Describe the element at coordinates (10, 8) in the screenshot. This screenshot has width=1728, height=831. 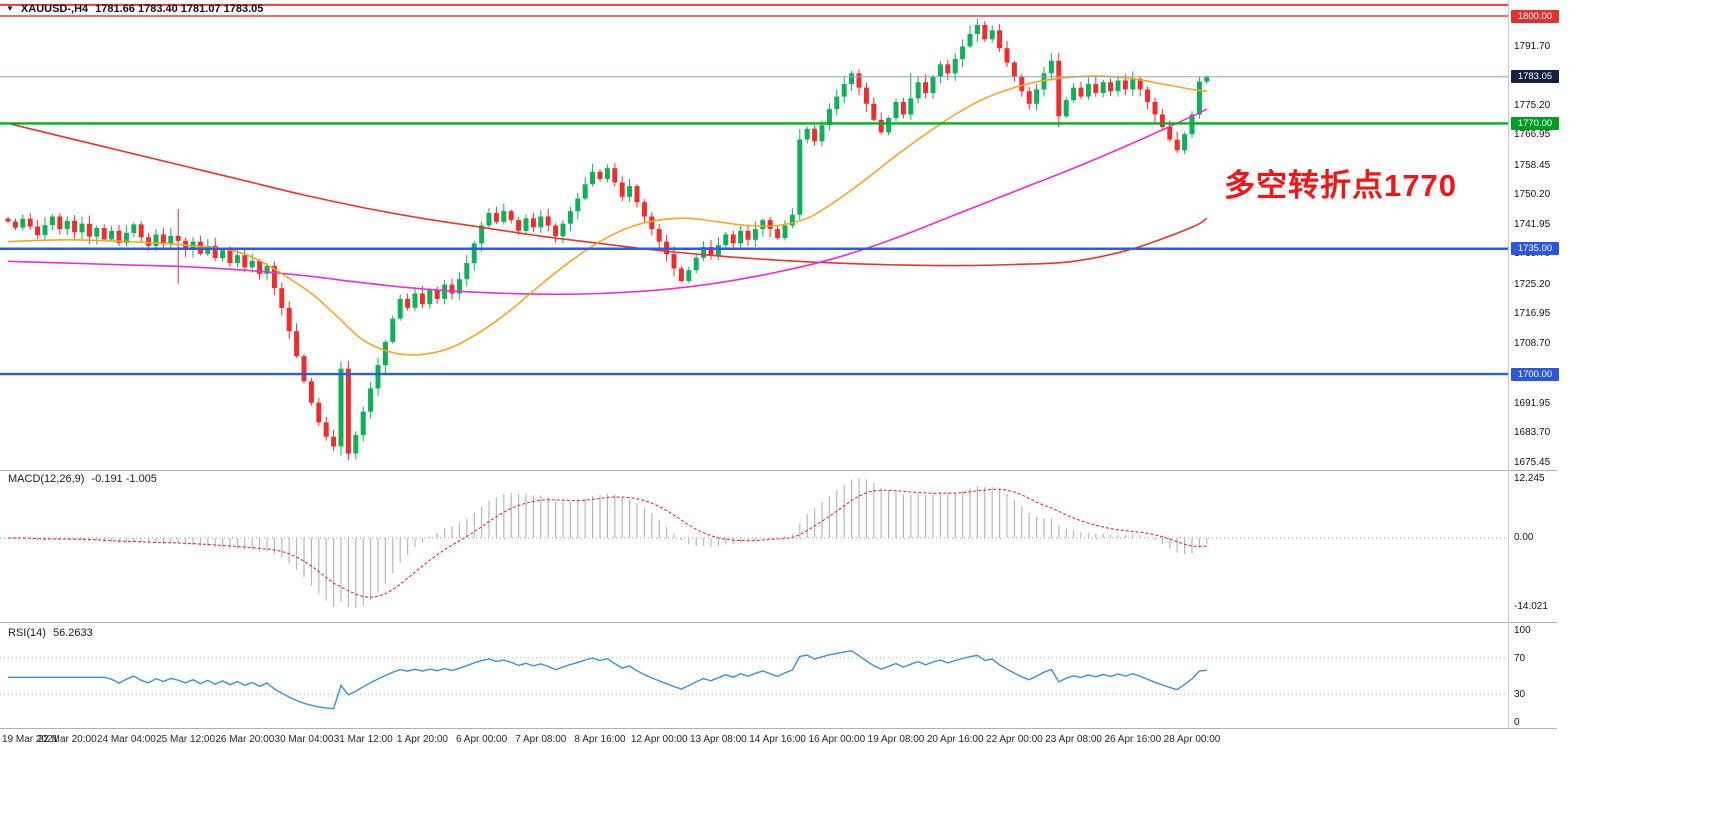
I see `collapse-chevron-icon: ▼` at that location.